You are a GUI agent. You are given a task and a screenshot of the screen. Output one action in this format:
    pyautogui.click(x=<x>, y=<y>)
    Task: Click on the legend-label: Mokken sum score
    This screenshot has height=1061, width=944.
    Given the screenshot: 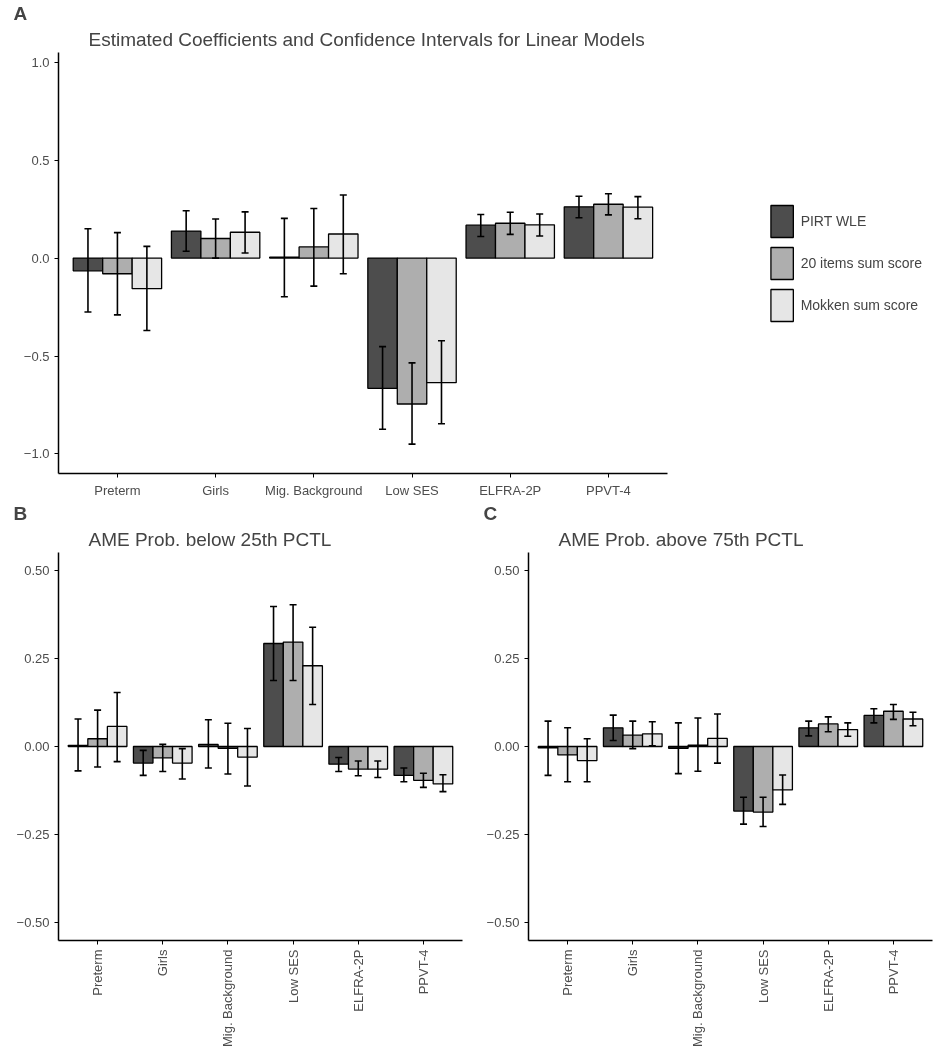 What is the action you would take?
    pyautogui.click(x=859, y=304)
    